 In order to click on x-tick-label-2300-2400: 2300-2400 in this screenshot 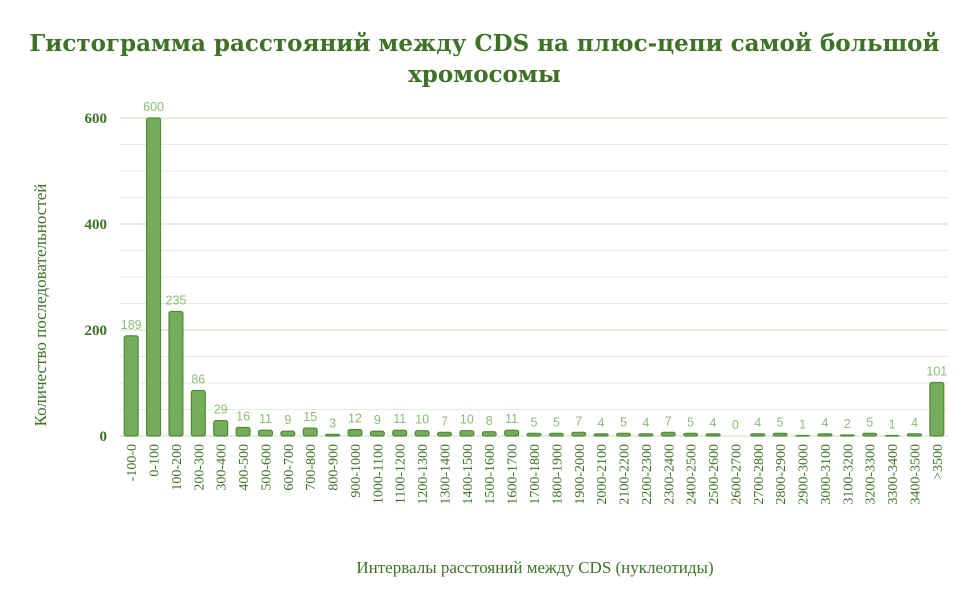, I will do `click(669, 474)`.